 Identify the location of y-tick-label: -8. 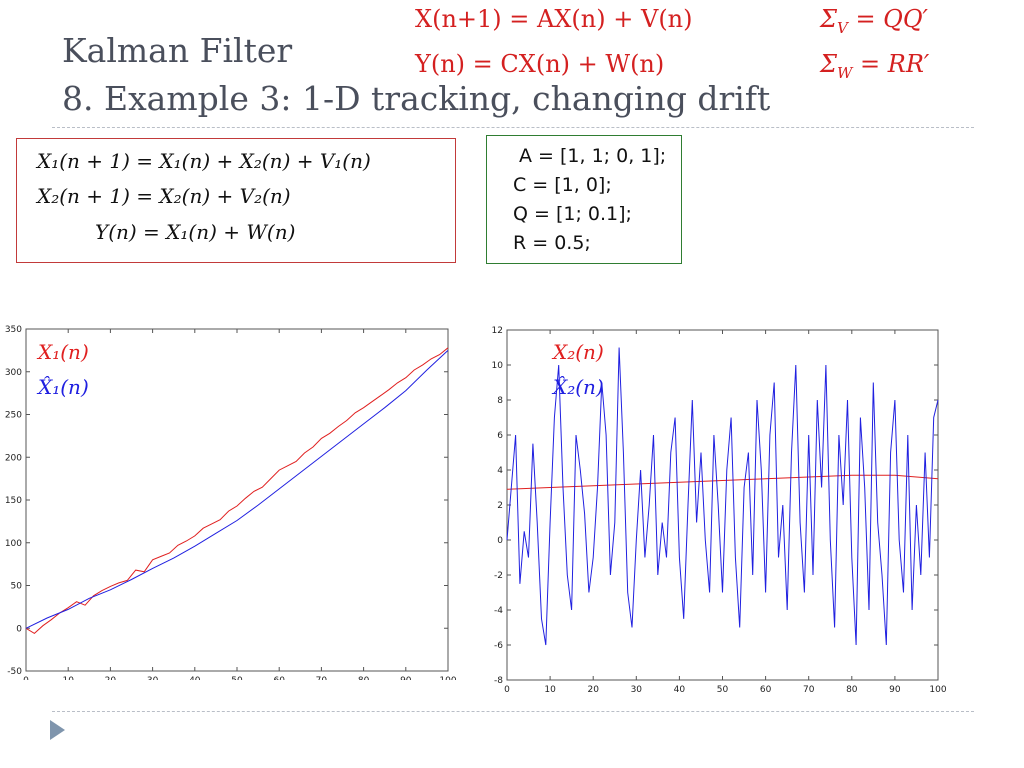
(498, 681).